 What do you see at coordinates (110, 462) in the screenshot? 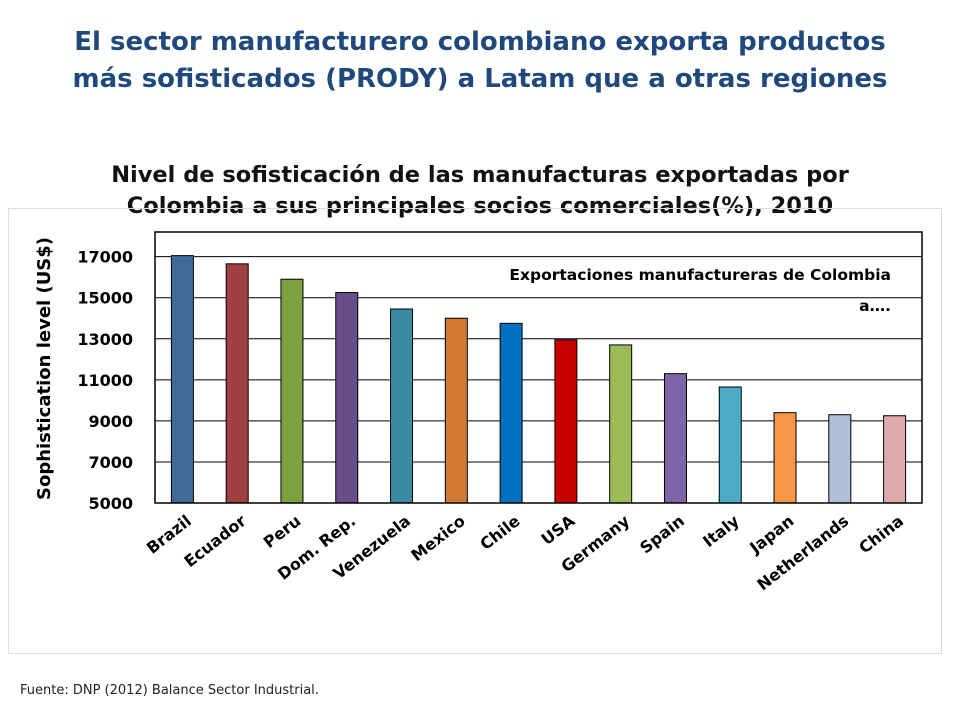
I see `y-tick-label: 7000` at bounding box center [110, 462].